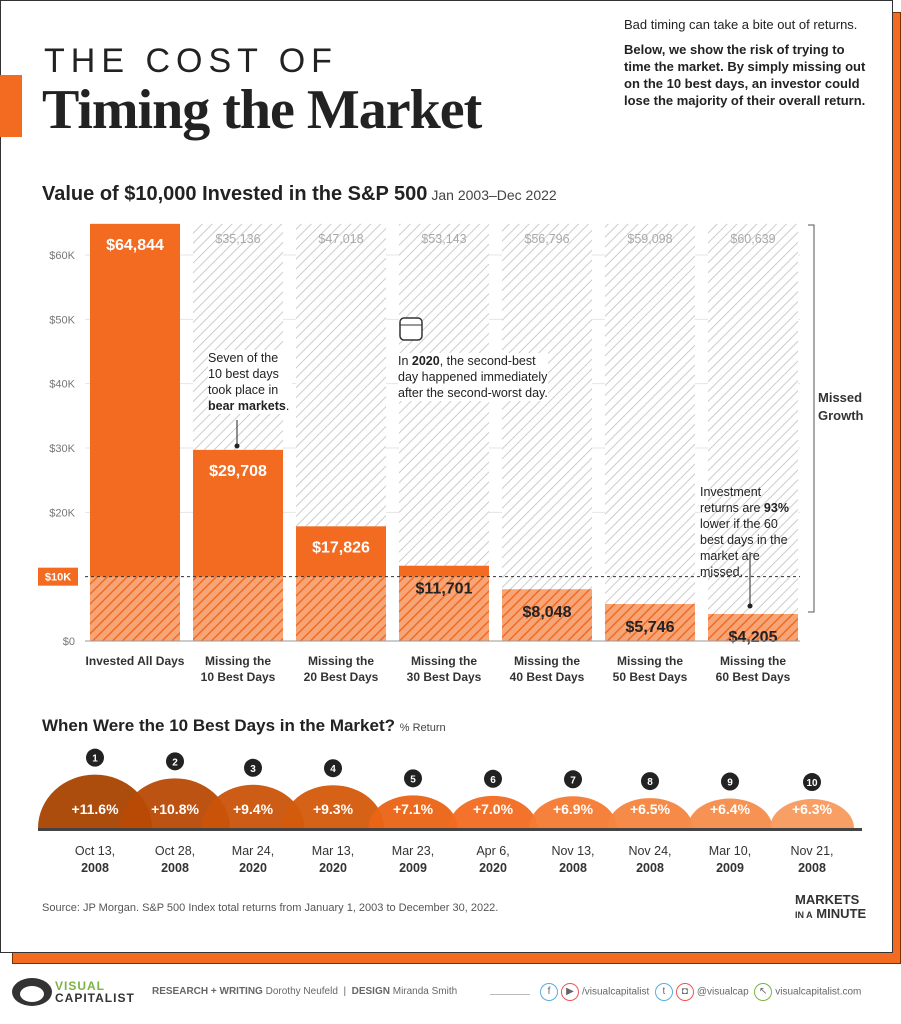 This screenshot has width=901, height=1024. Describe the element at coordinates (413, 779) in the screenshot. I see `rank-number: 5` at that location.